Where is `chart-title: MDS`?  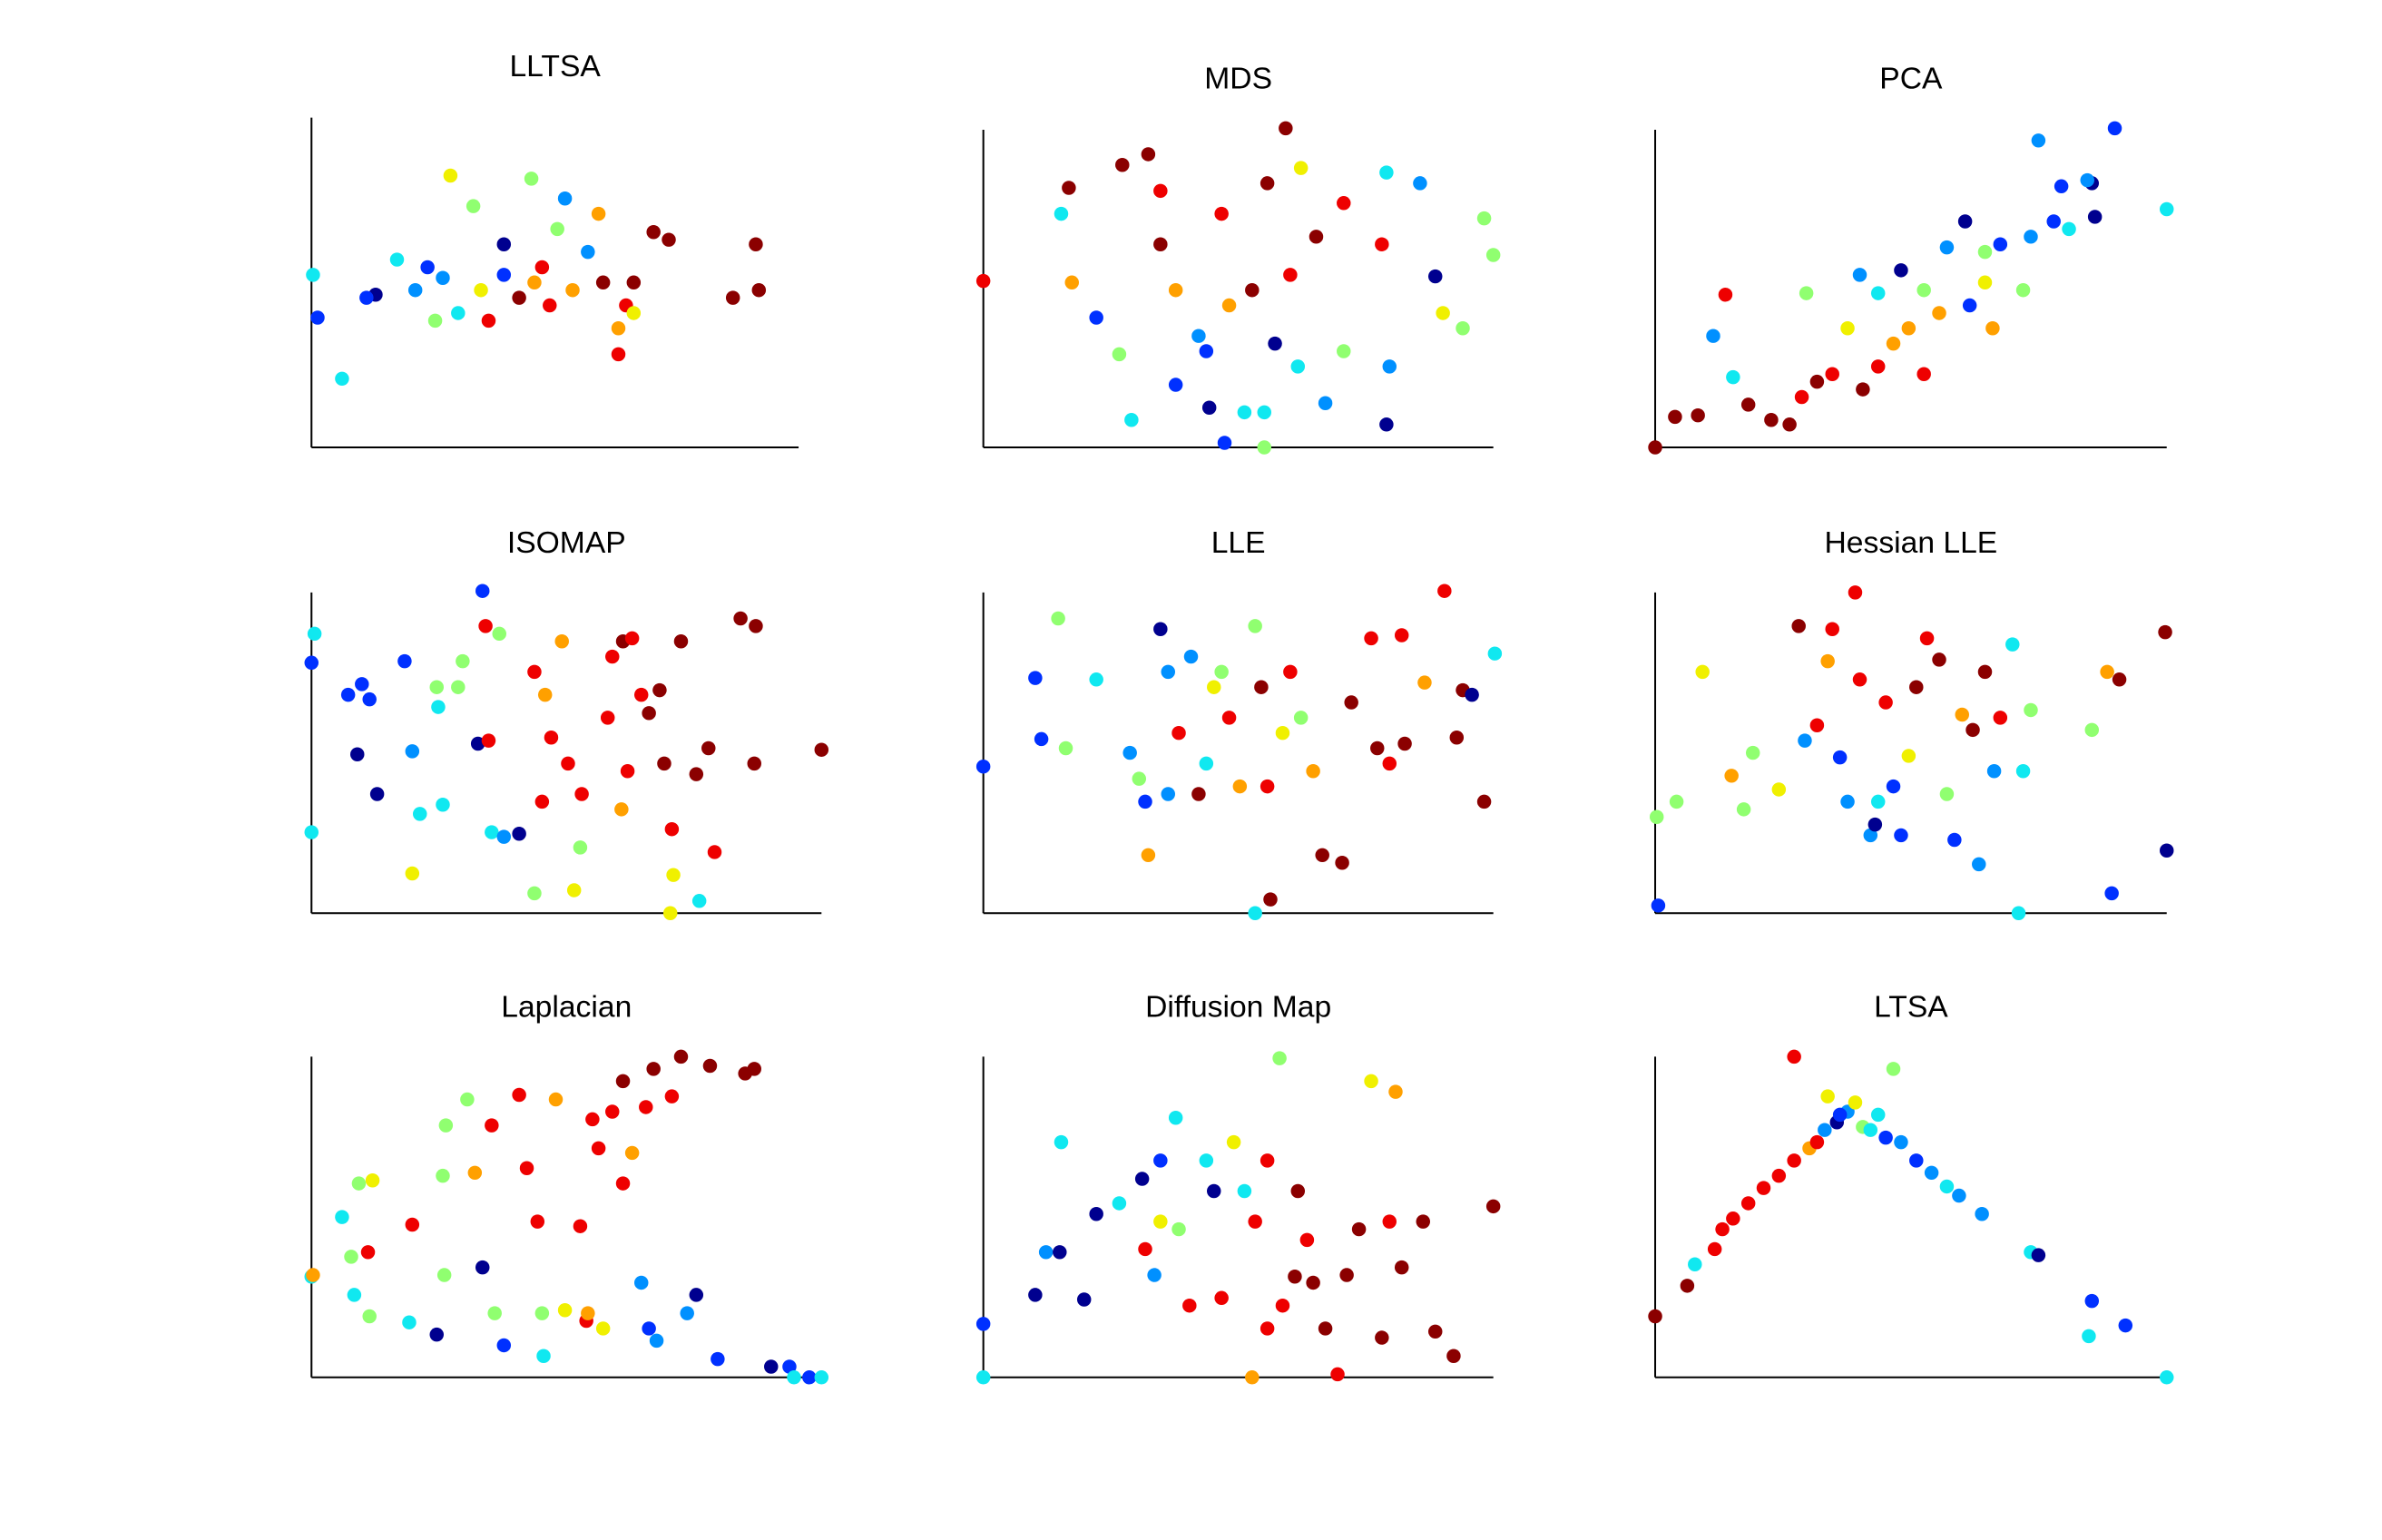
chart-title: MDS is located at coordinates (1238, 79).